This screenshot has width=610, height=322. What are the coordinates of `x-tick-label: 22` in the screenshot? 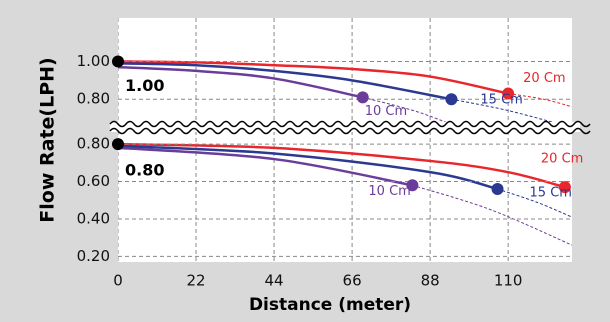 It's located at (195, 281).